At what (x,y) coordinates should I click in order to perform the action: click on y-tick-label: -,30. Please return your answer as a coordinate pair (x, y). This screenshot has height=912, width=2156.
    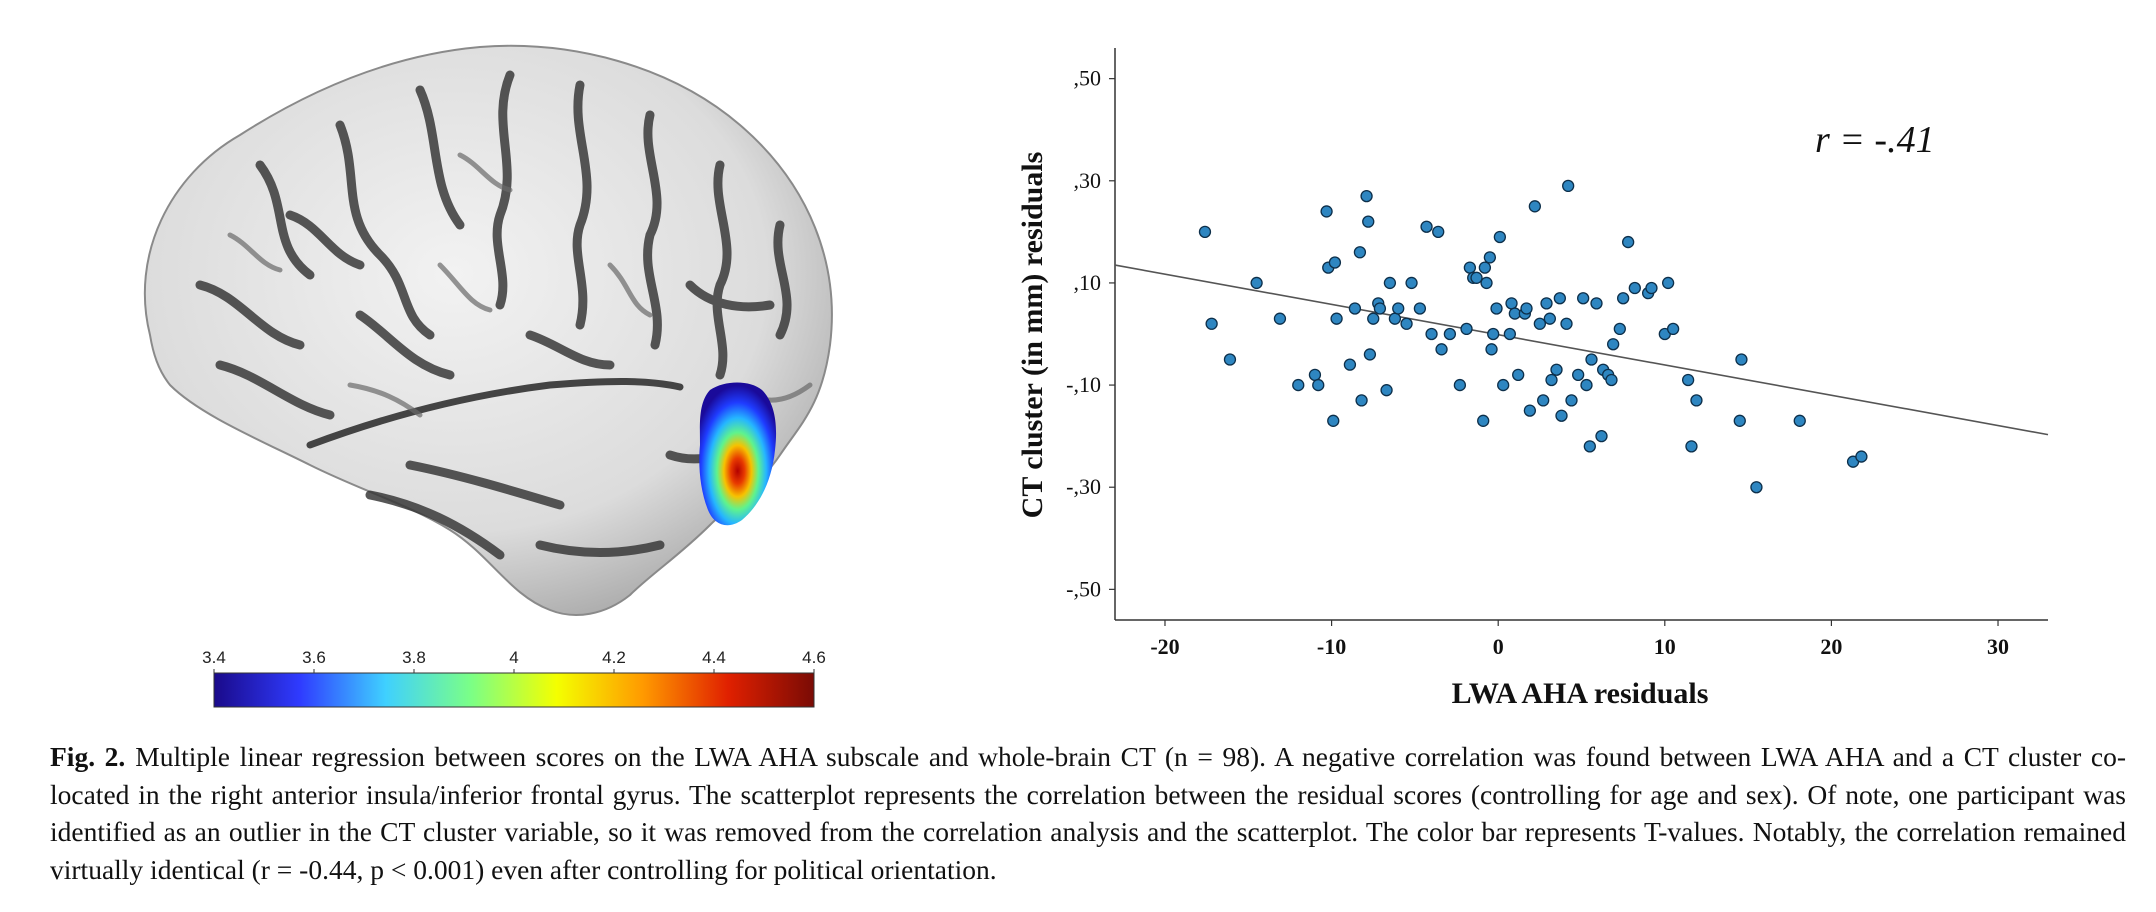
    Looking at the image, I should click on (1083, 486).